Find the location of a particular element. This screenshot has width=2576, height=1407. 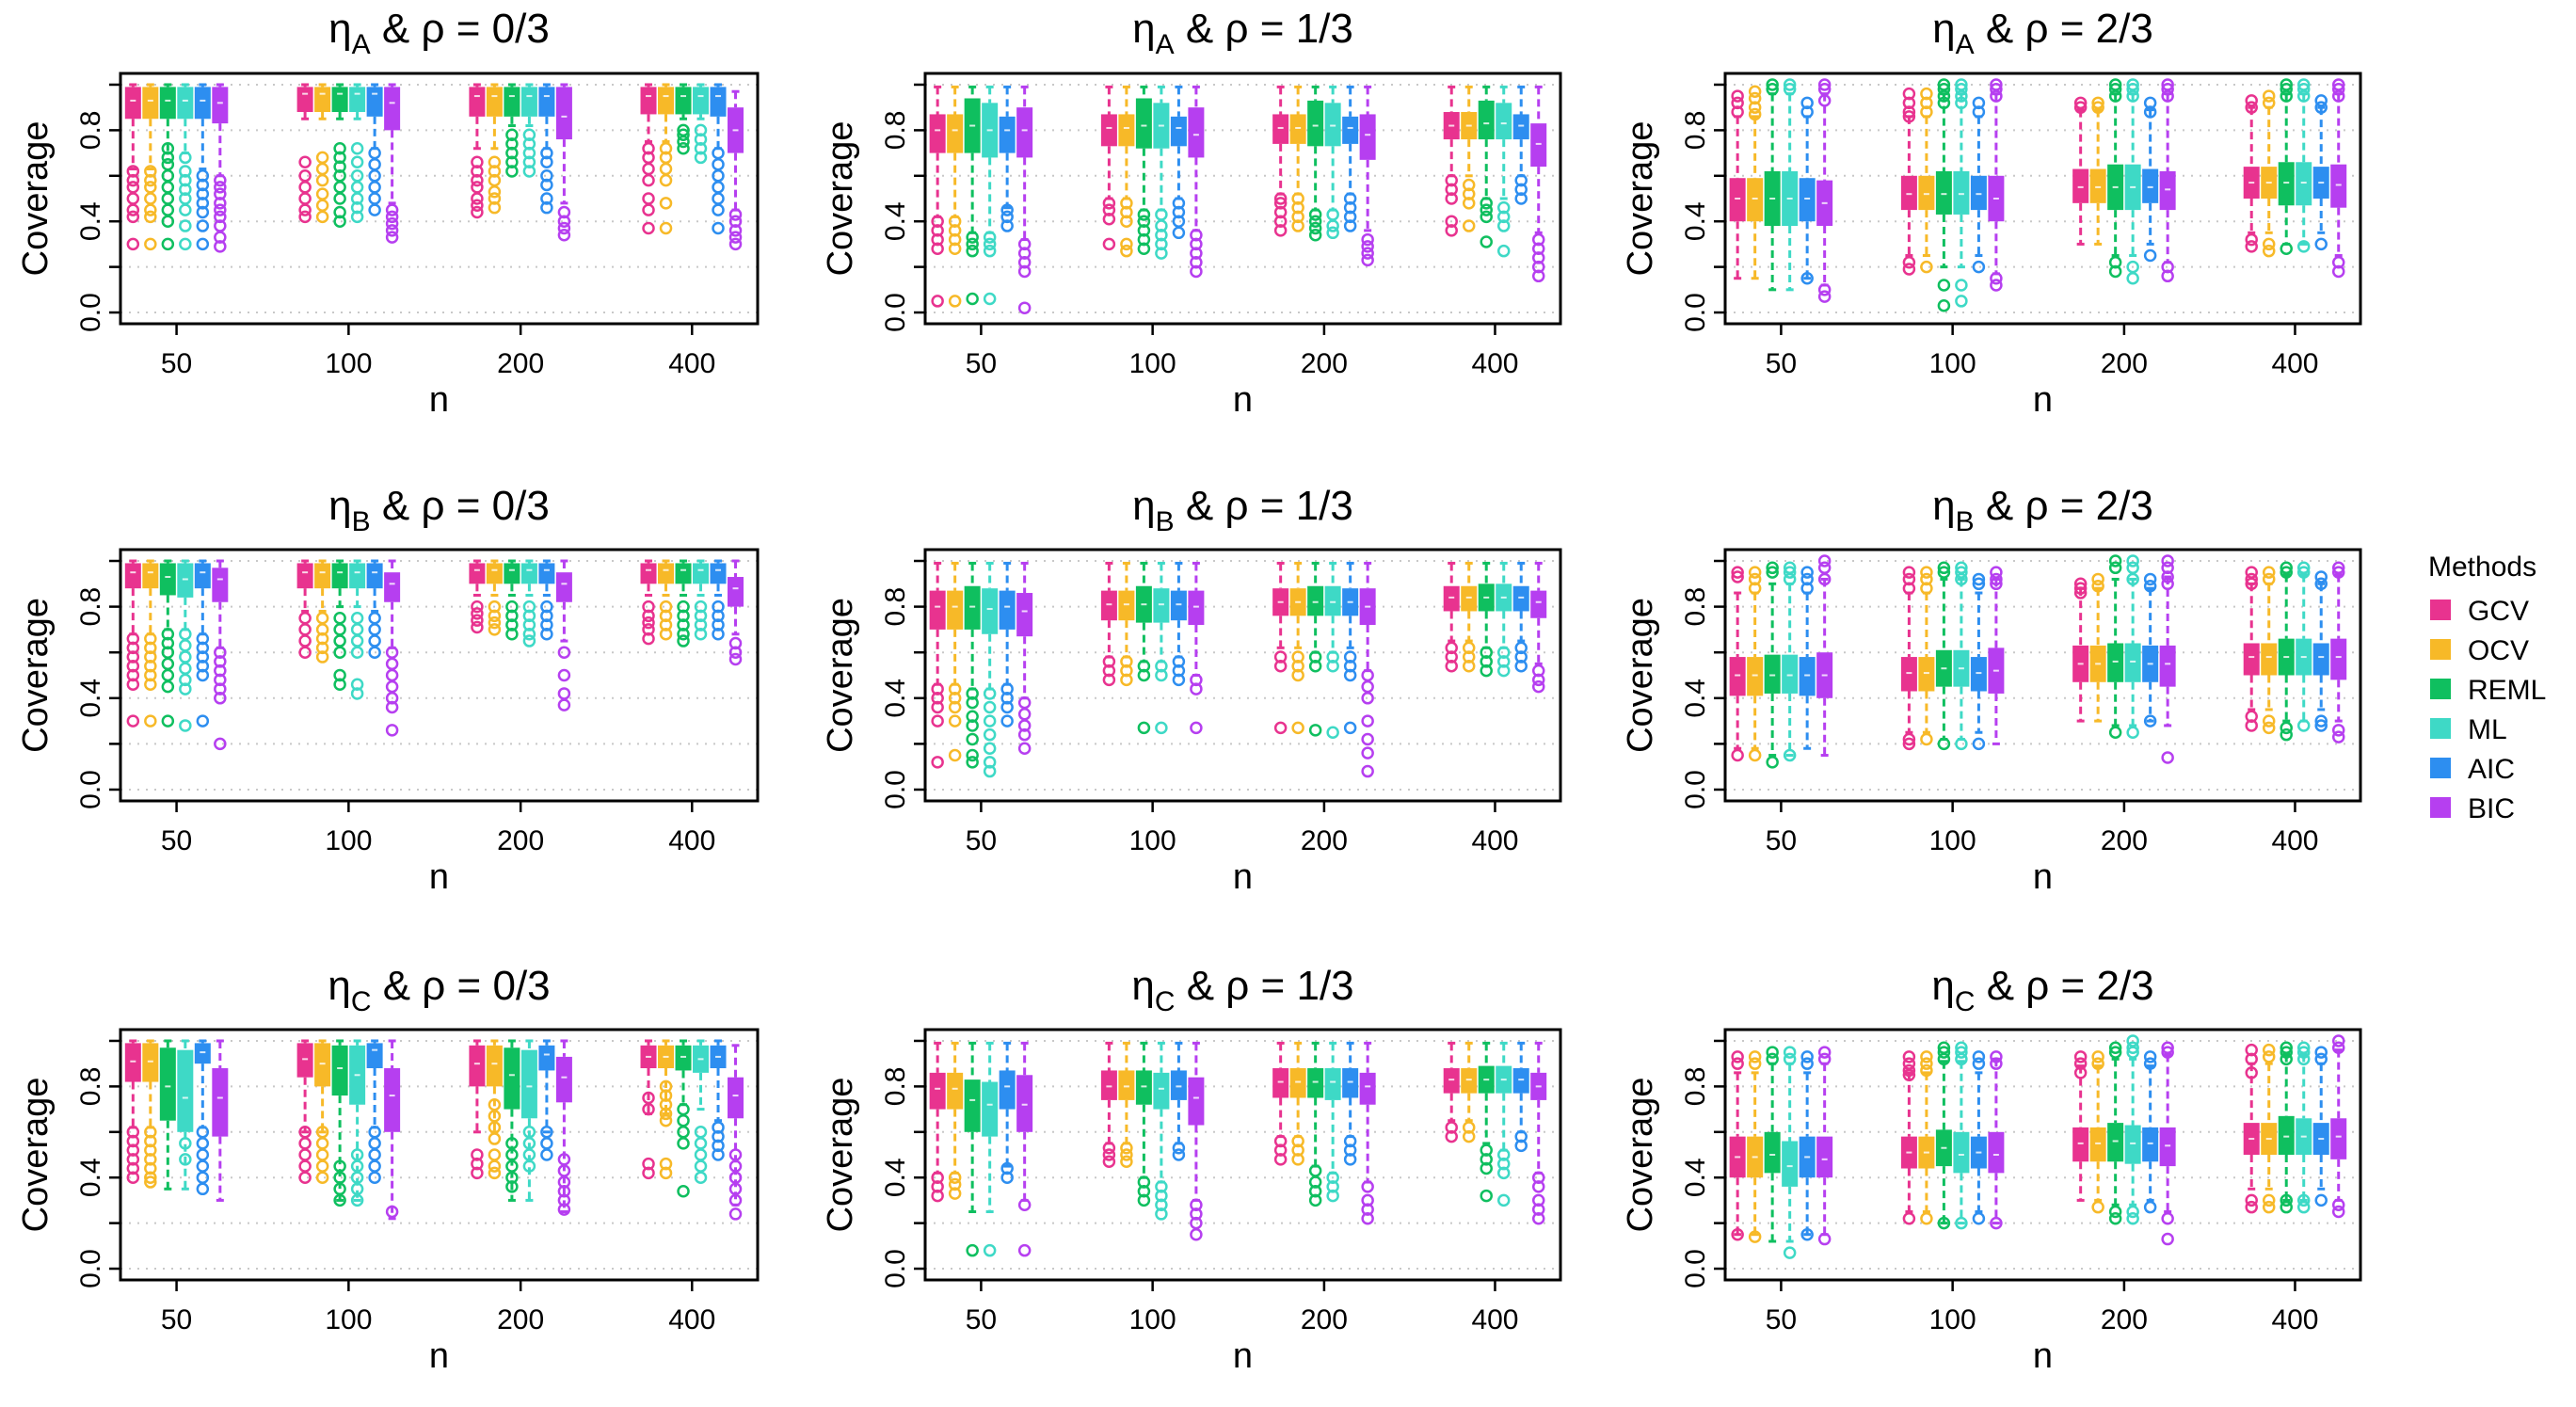

x-tick-label: 200 is located at coordinates (1324, 364).